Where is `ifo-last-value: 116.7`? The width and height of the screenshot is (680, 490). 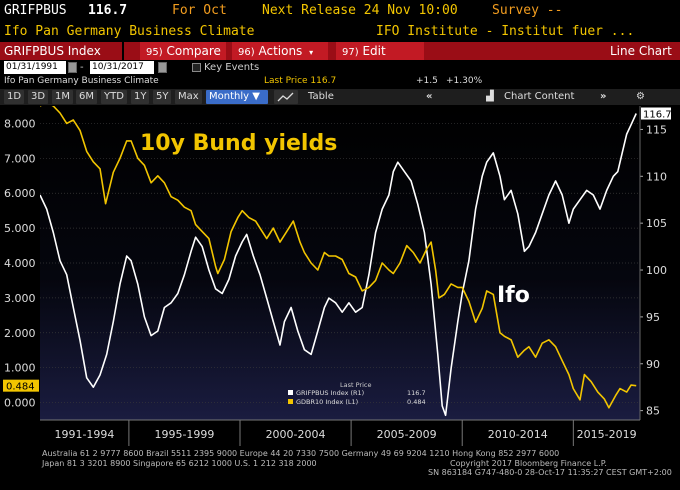
ifo-last-value: 116.7 is located at coordinates (657, 114).